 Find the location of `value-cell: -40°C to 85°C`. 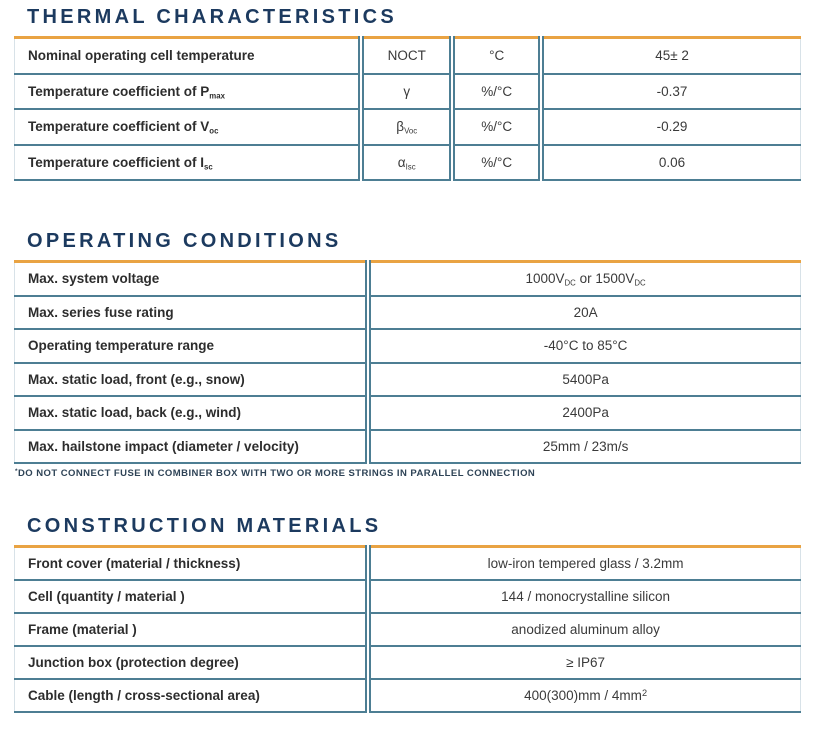

value-cell: -40°C to 85°C is located at coordinates (583, 345).